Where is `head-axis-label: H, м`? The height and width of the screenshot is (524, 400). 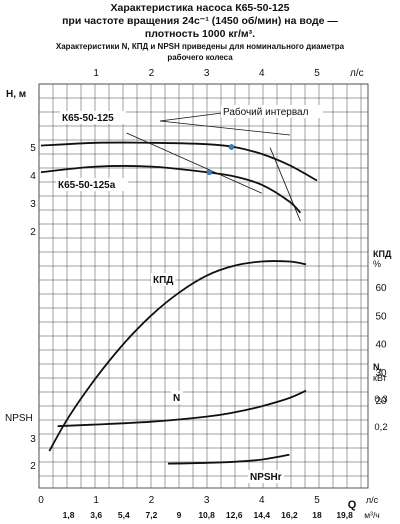 head-axis-label: H, м is located at coordinates (16, 94).